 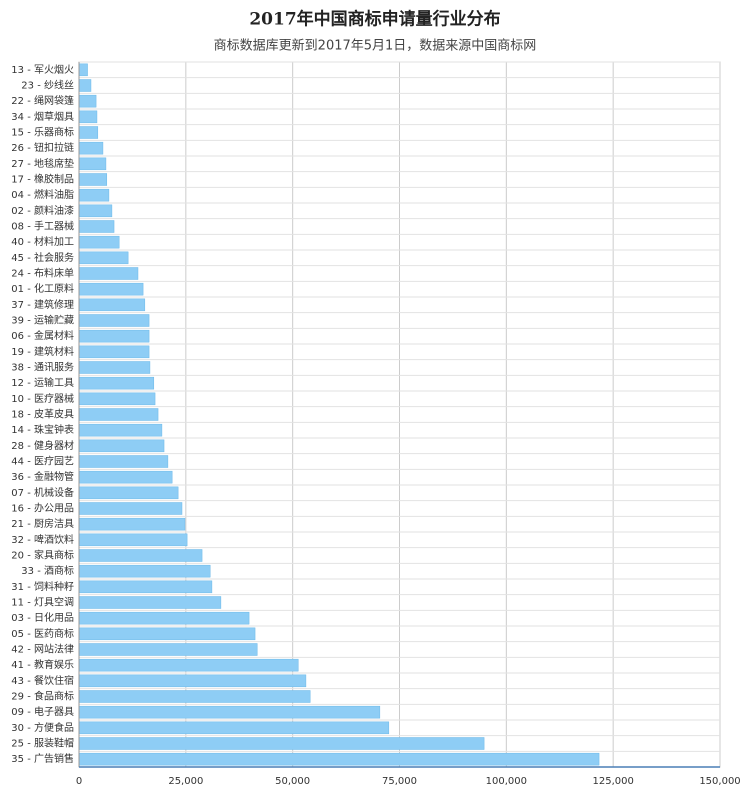 I want to click on y-tick-label: 34 - 烟草烟具, so click(x=42, y=116).